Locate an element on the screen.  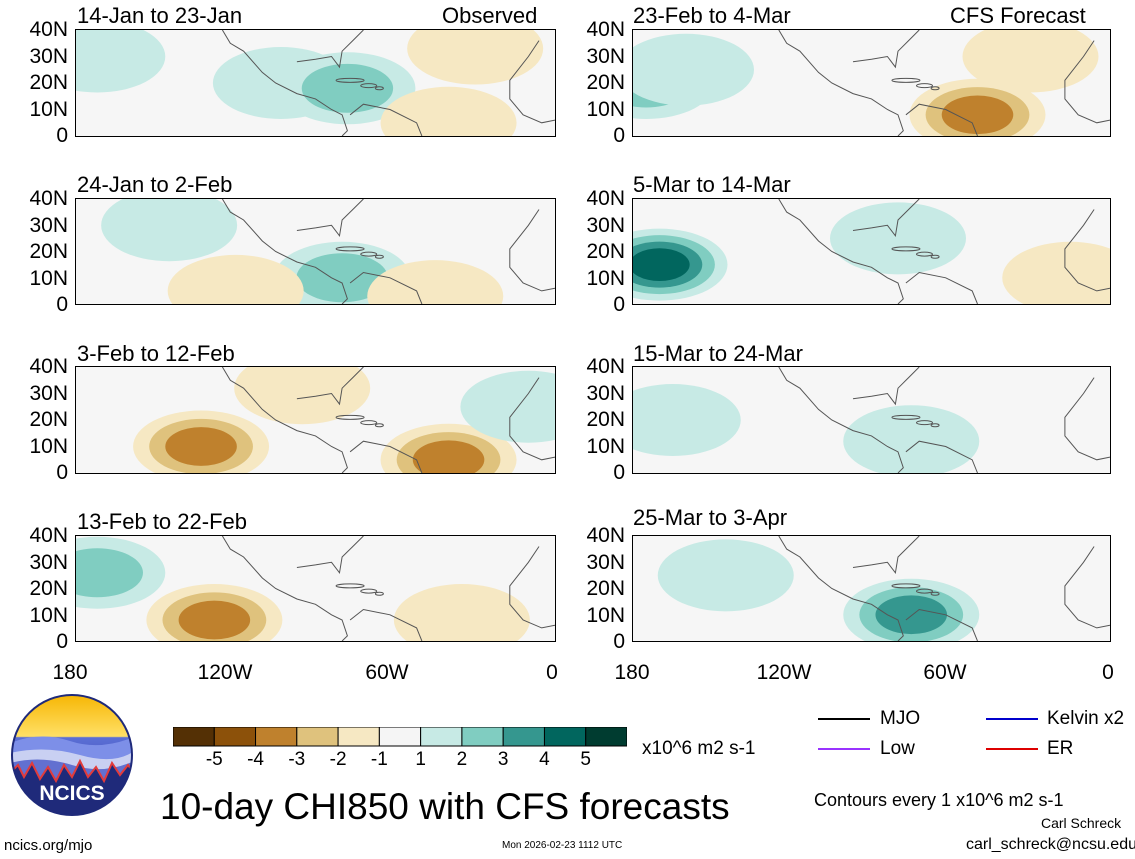
colorbar-label: -5 is located at coordinates (214, 759).